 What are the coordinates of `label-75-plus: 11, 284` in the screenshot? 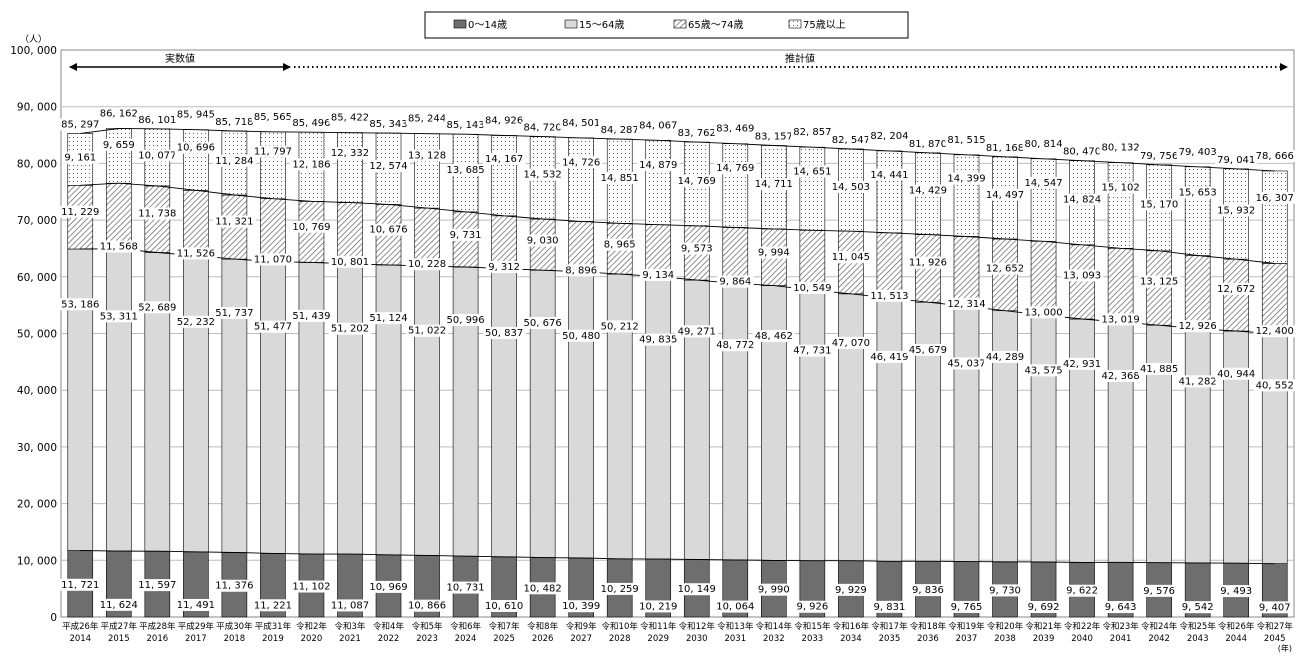 It's located at (234, 161).